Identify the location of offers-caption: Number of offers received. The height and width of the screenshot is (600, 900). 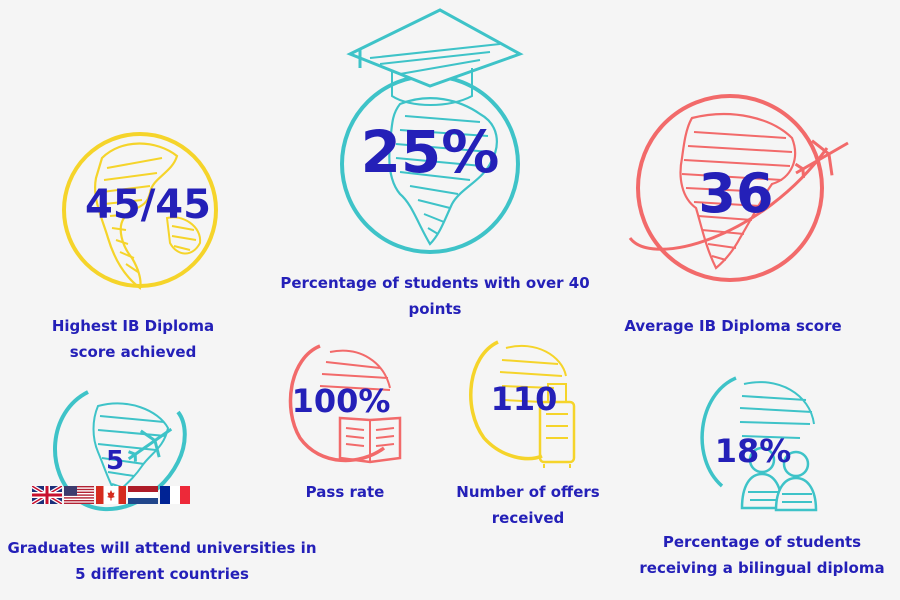
(528, 505).